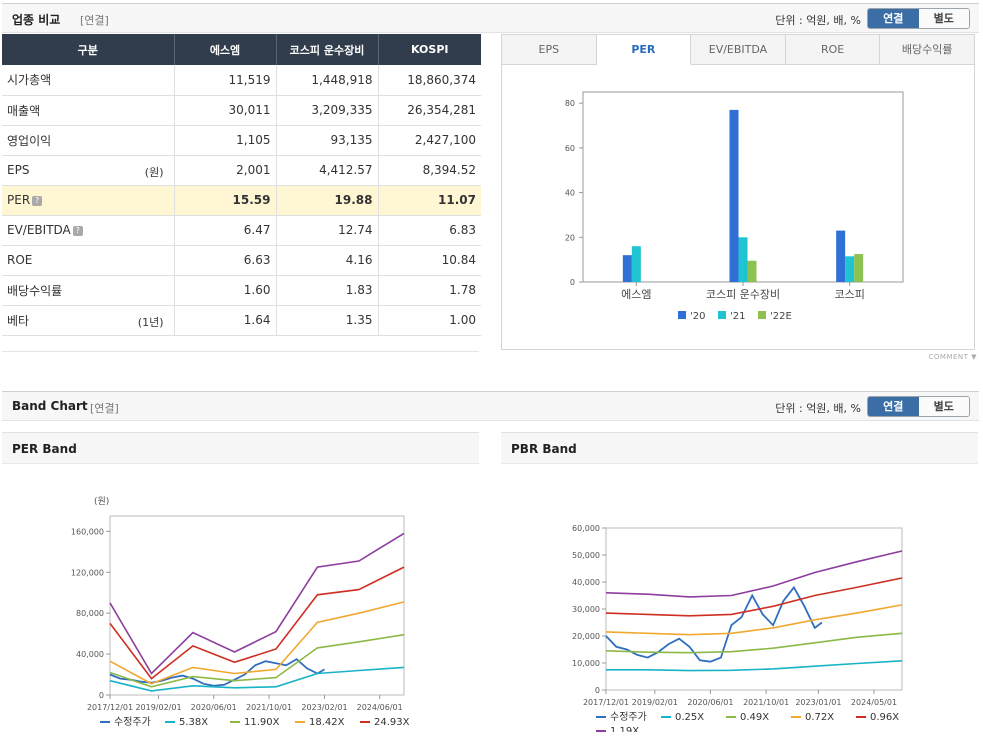 Image resolution: width=983 pixels, height=739 pixels. Describe the element at coordinates (327, 200) in the screenshot. I see `row-value: 19.88` at that location.